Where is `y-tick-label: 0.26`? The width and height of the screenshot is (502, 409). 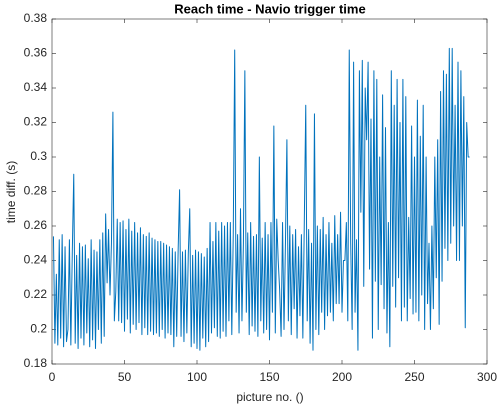 y-tick-label: 0.26 is located at coordinates (36, 225).